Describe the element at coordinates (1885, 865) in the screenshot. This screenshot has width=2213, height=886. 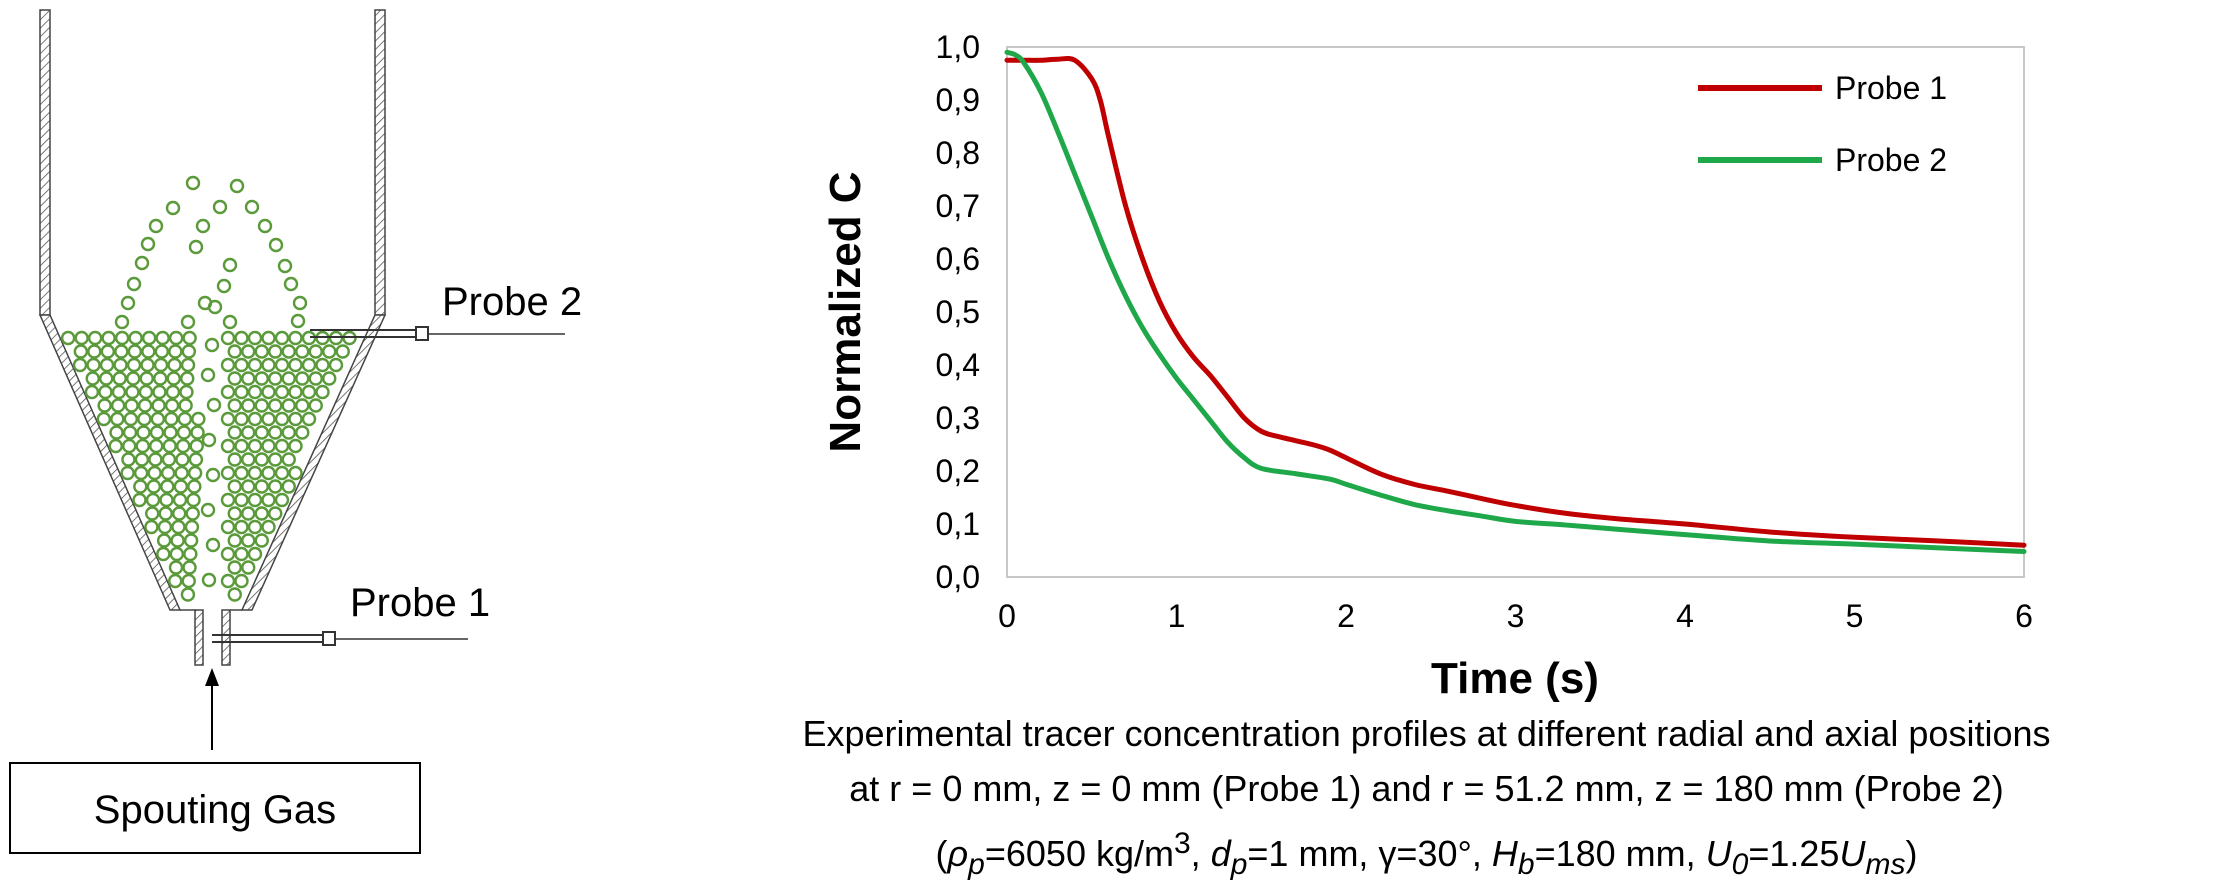
I see `caption-ums-sub: ms` at that location.